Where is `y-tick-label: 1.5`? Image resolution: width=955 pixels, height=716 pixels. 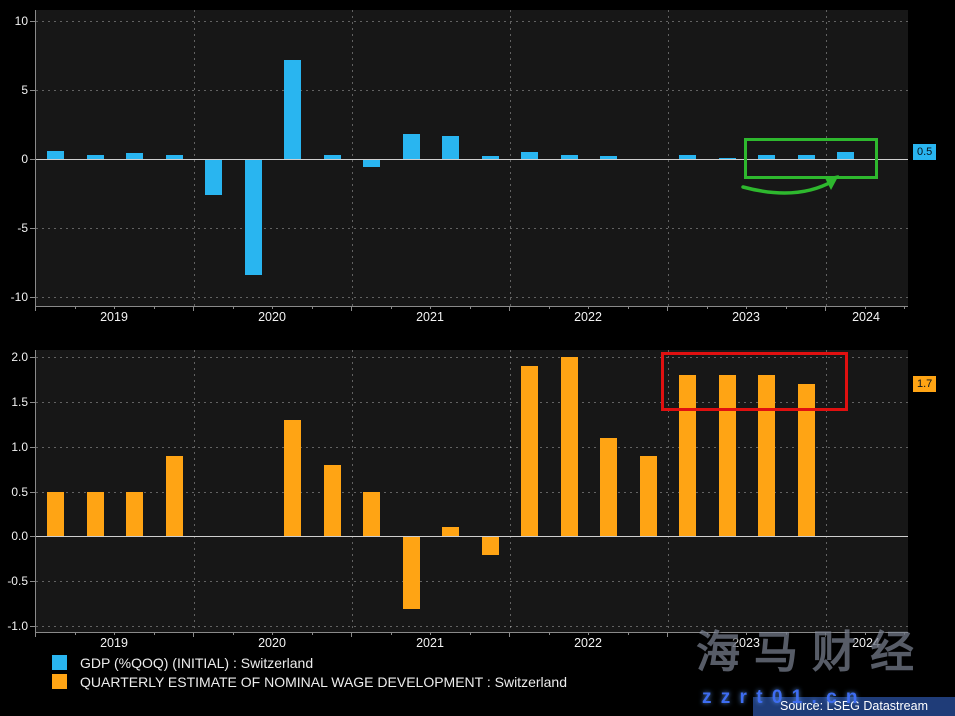 y-tick-label: 1.5 is located at coordinates (19, 401).